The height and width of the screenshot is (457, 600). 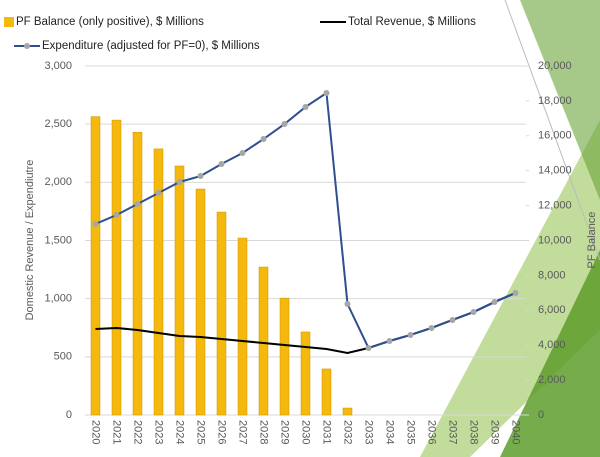 What do you see at coordinates (552, 310) in the screenshot?
I see `y2-tick-label: 6,000` at bounding box center [552, 310].